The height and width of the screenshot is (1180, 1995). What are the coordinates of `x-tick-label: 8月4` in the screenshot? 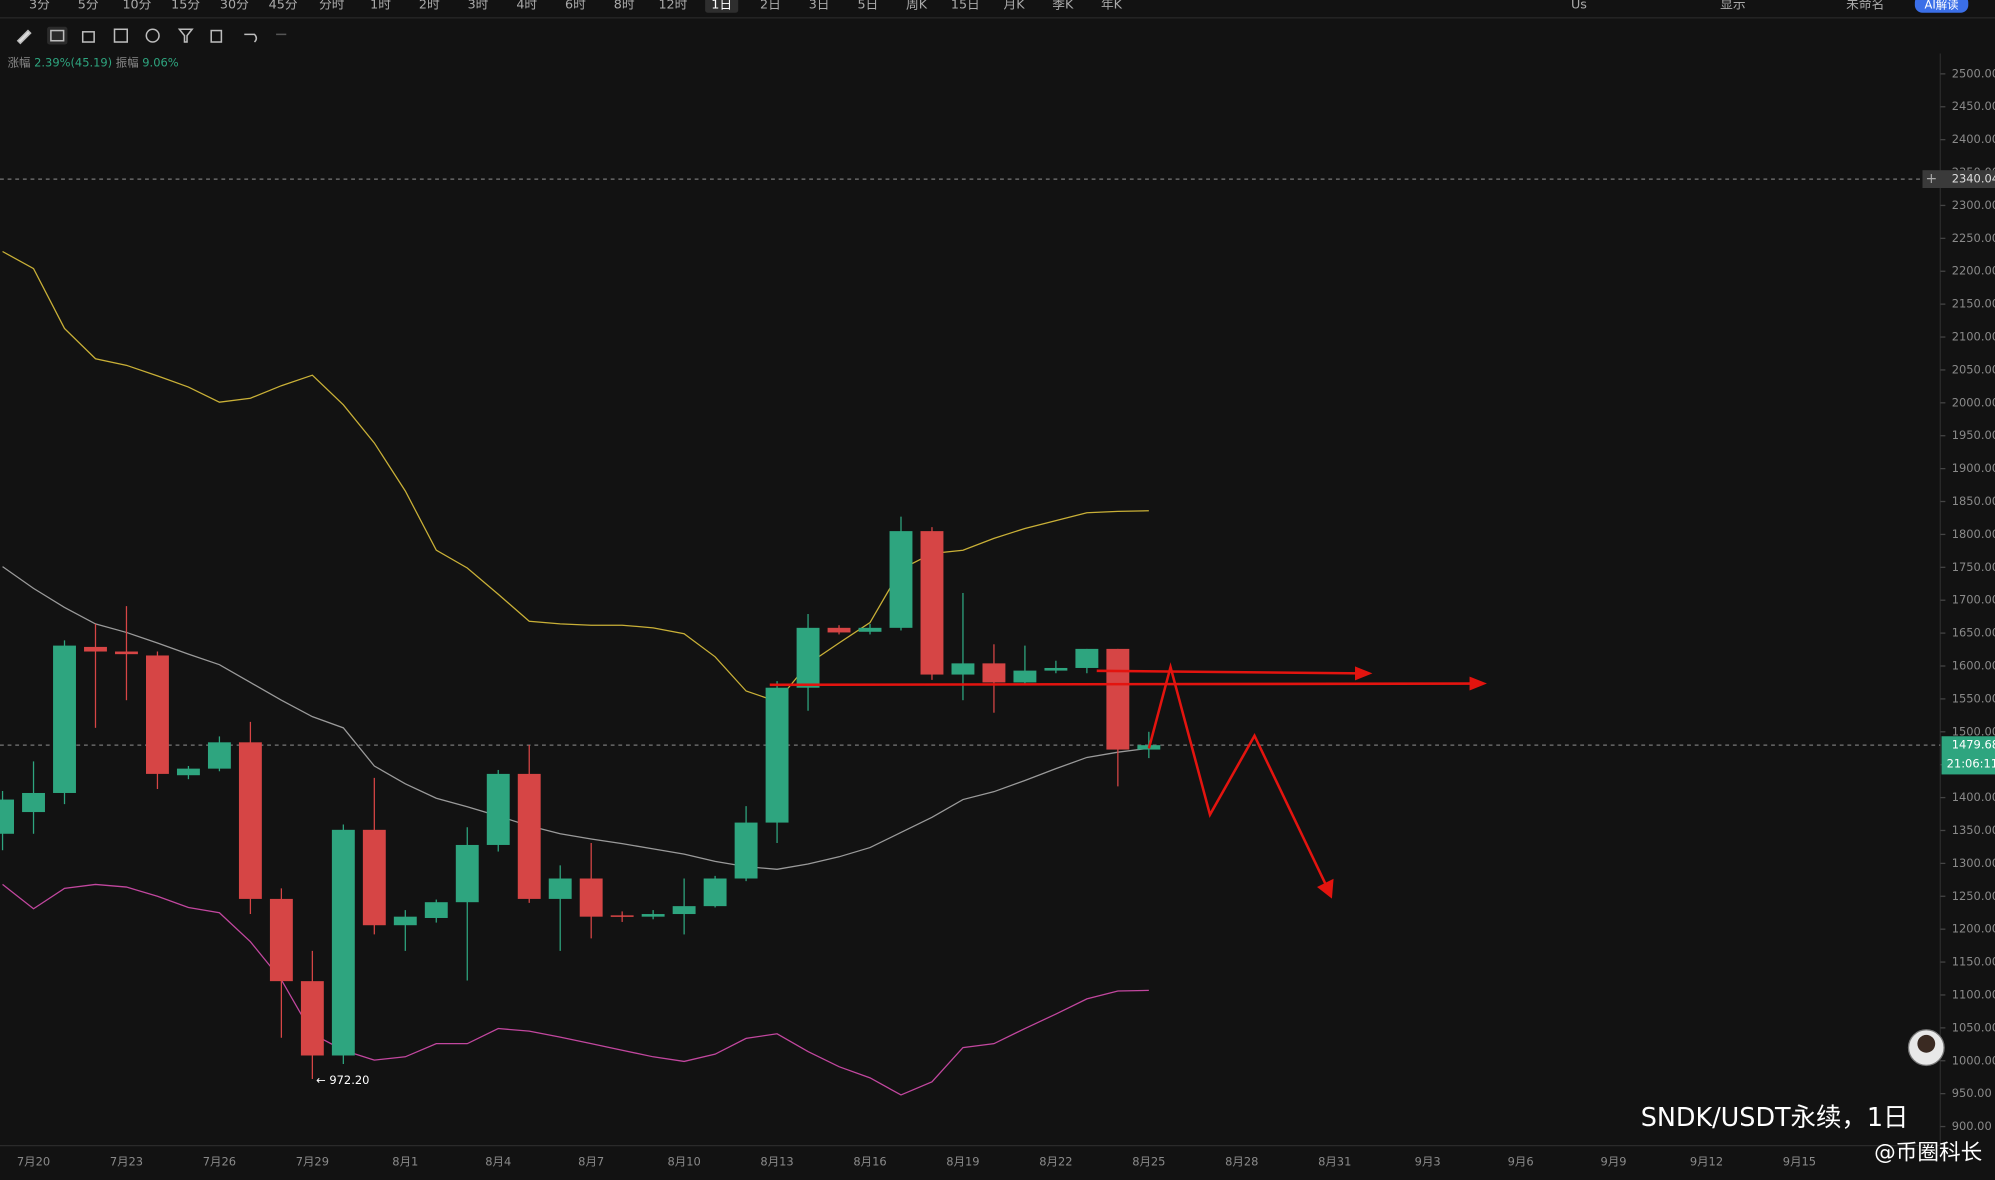 It's located at (498, 1162).